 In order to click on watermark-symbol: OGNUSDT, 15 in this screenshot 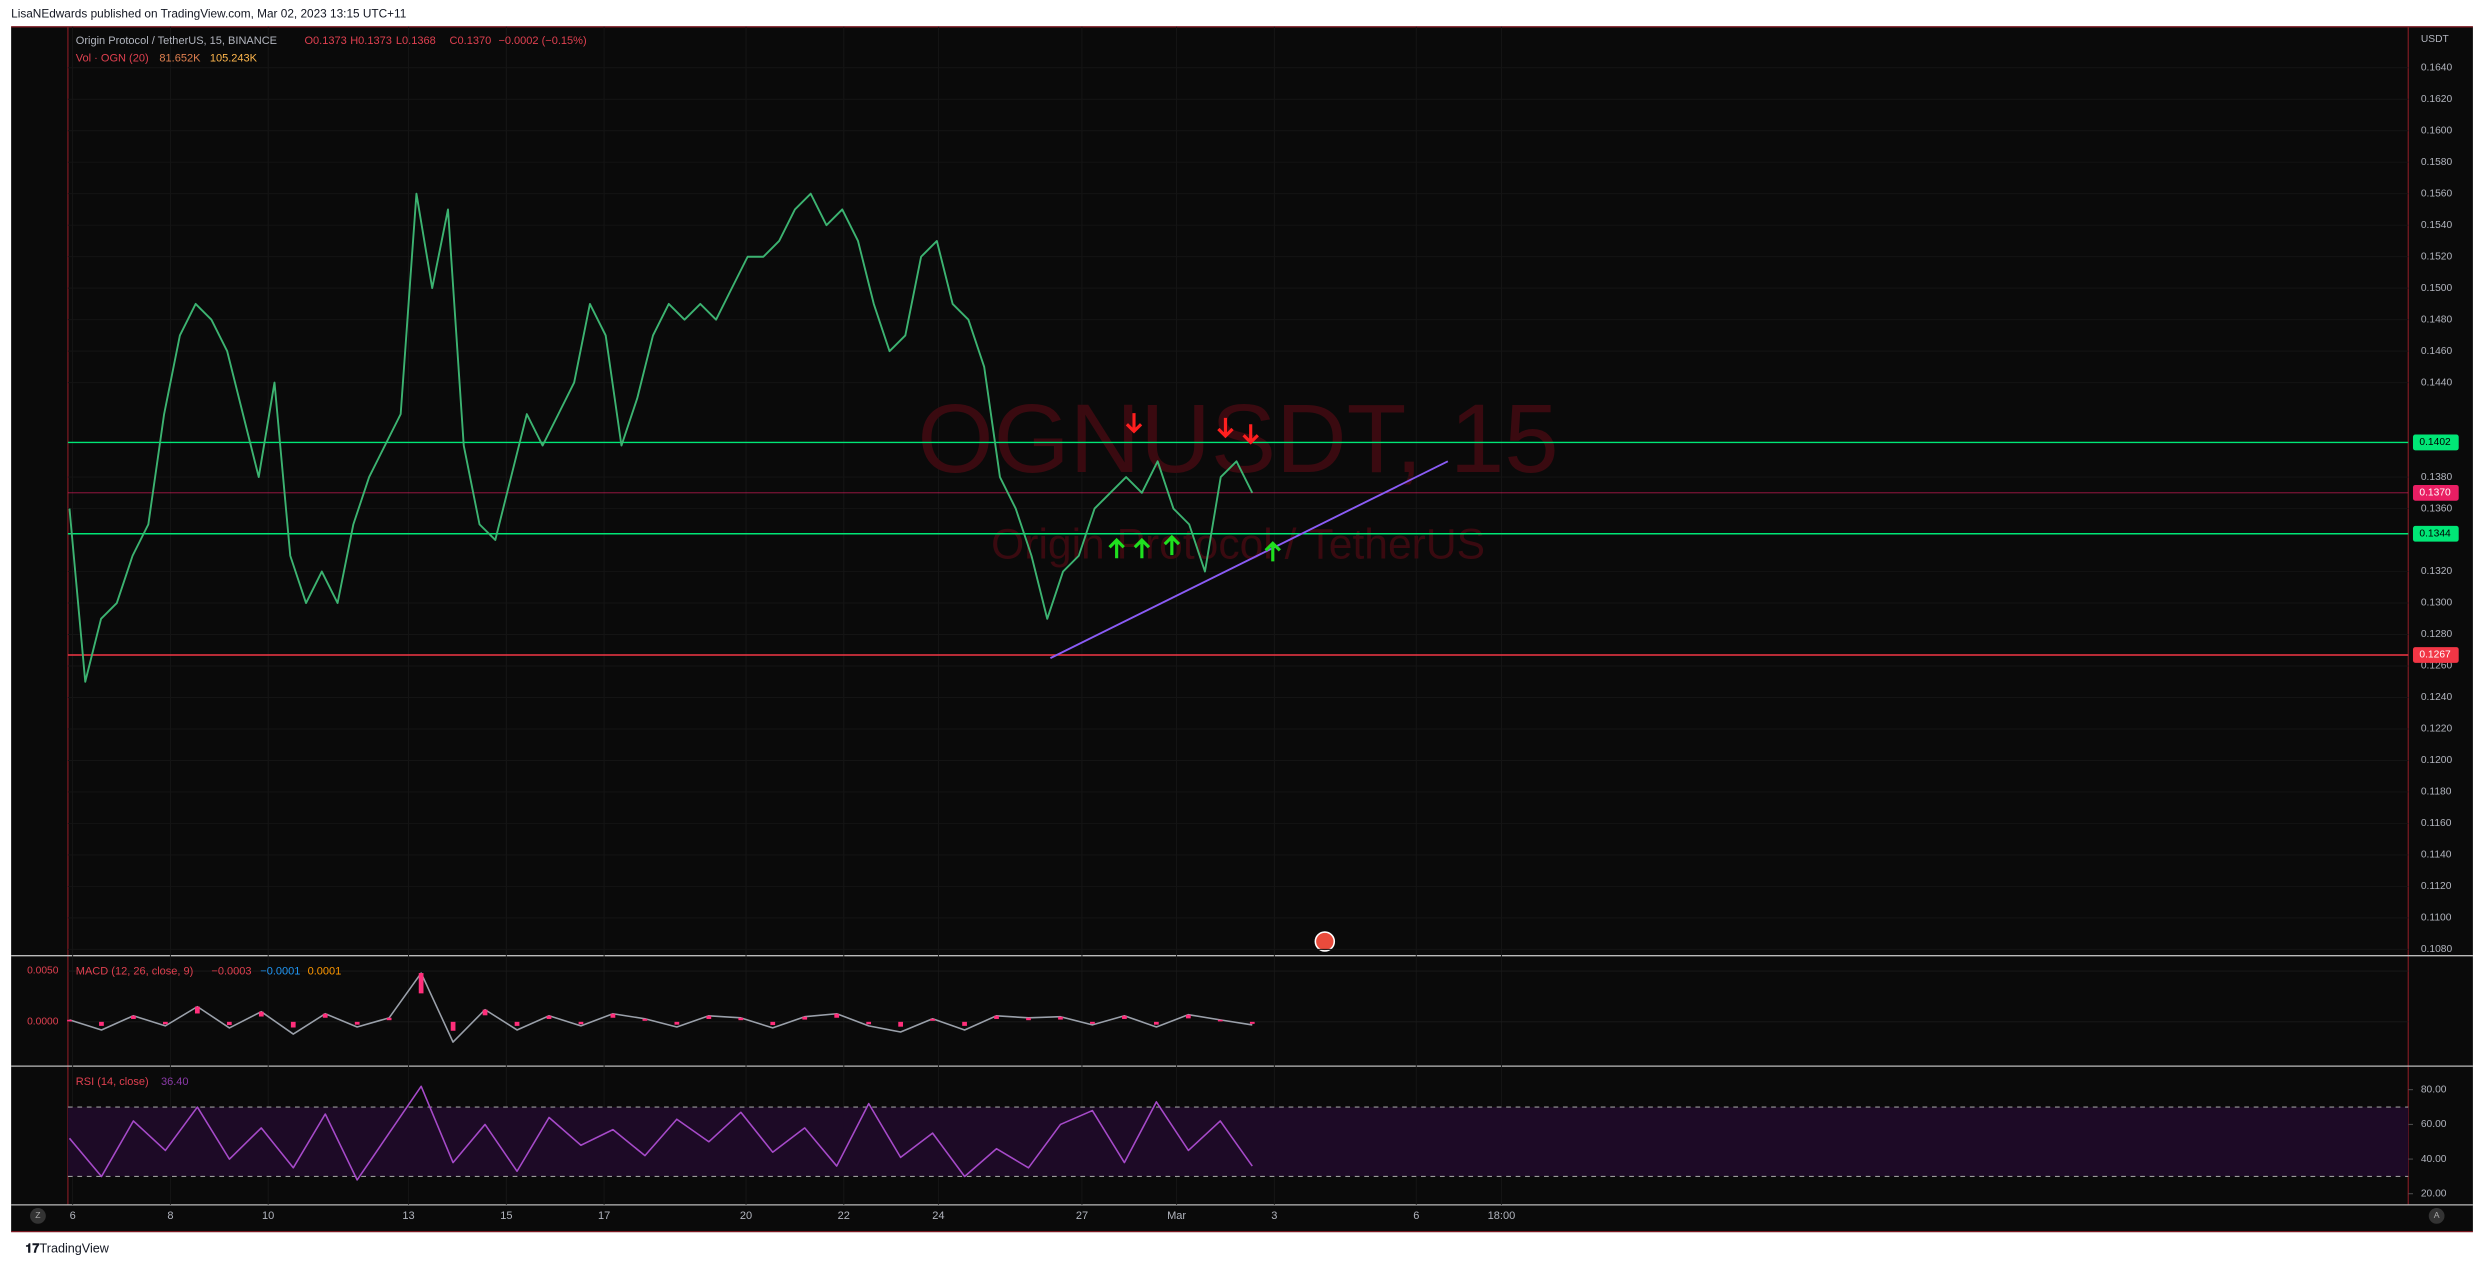, I will do `click(1238, 438)`.